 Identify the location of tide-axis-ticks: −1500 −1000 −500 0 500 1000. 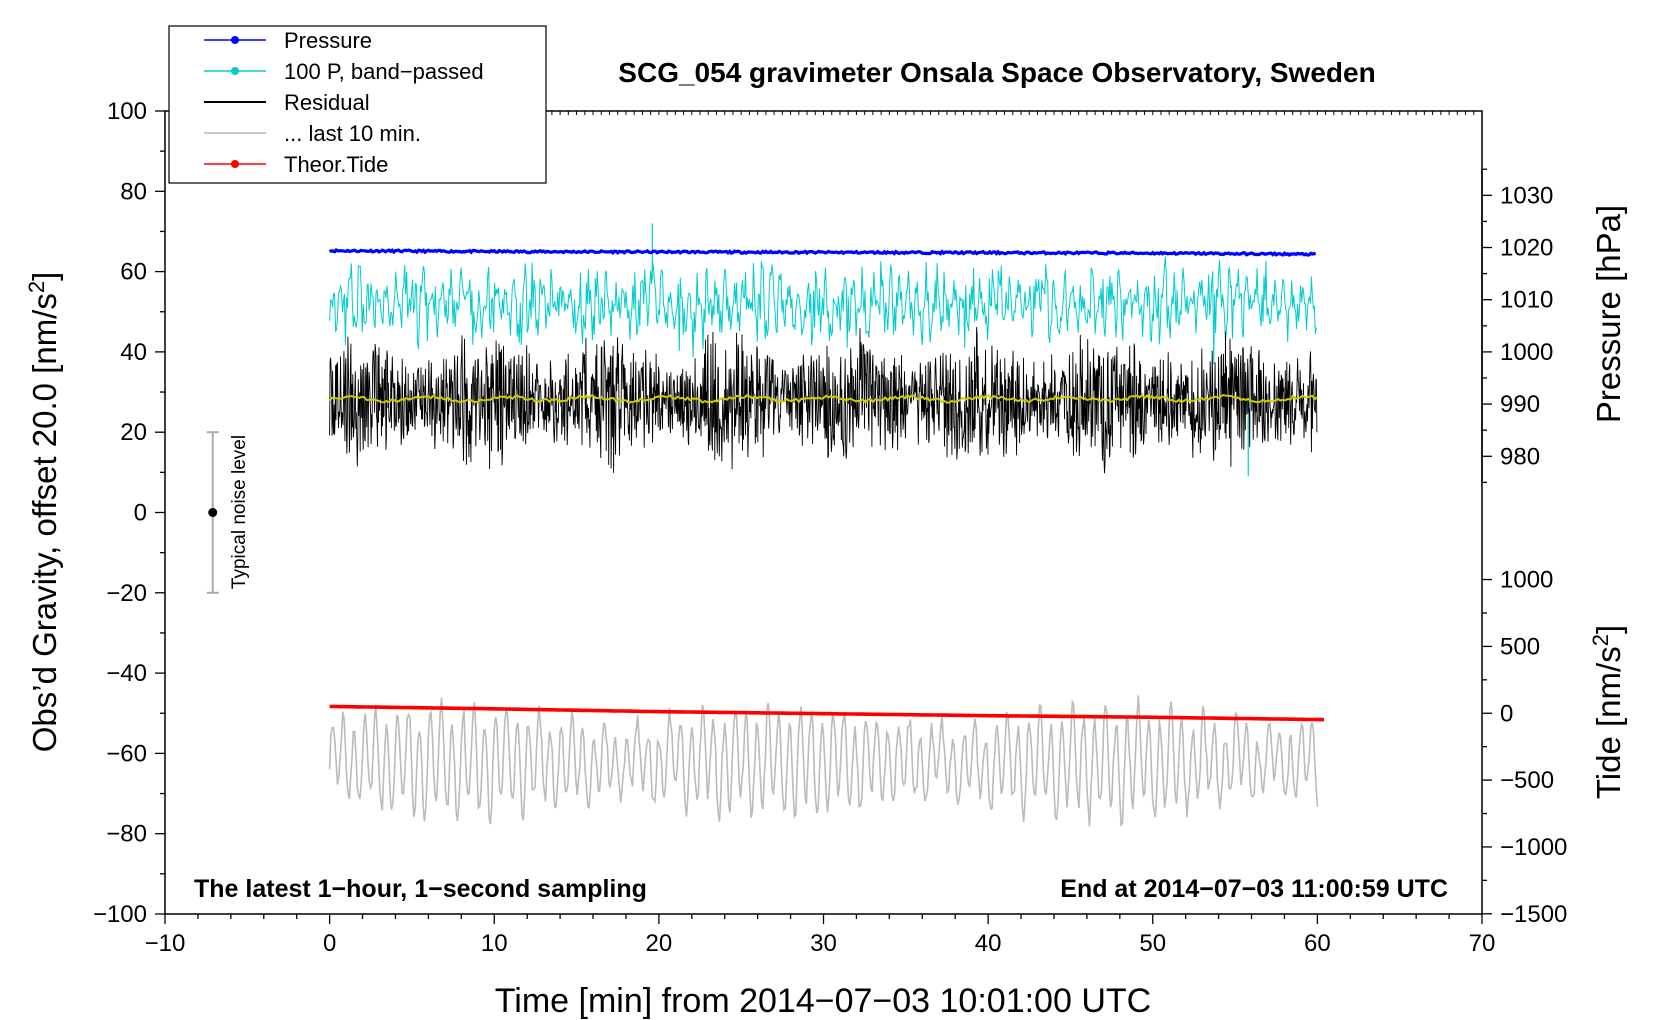
(1524, 747).